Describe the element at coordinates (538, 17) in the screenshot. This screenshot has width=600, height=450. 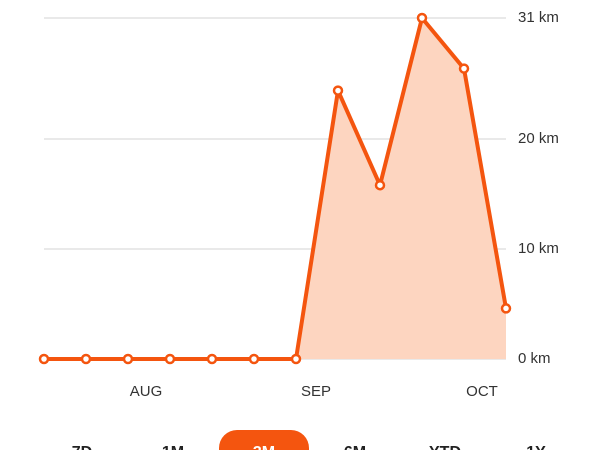
I see `y-tick-label: 31 km` at that location.